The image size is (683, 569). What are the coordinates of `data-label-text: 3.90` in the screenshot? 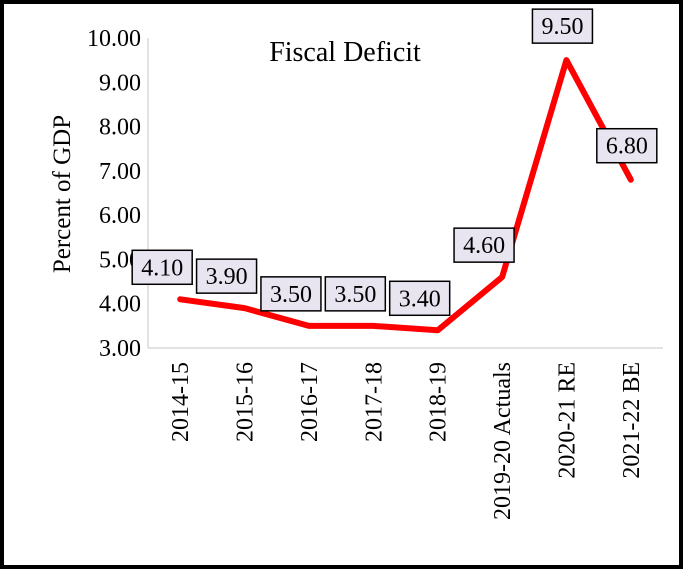 It's located at (227, 277).